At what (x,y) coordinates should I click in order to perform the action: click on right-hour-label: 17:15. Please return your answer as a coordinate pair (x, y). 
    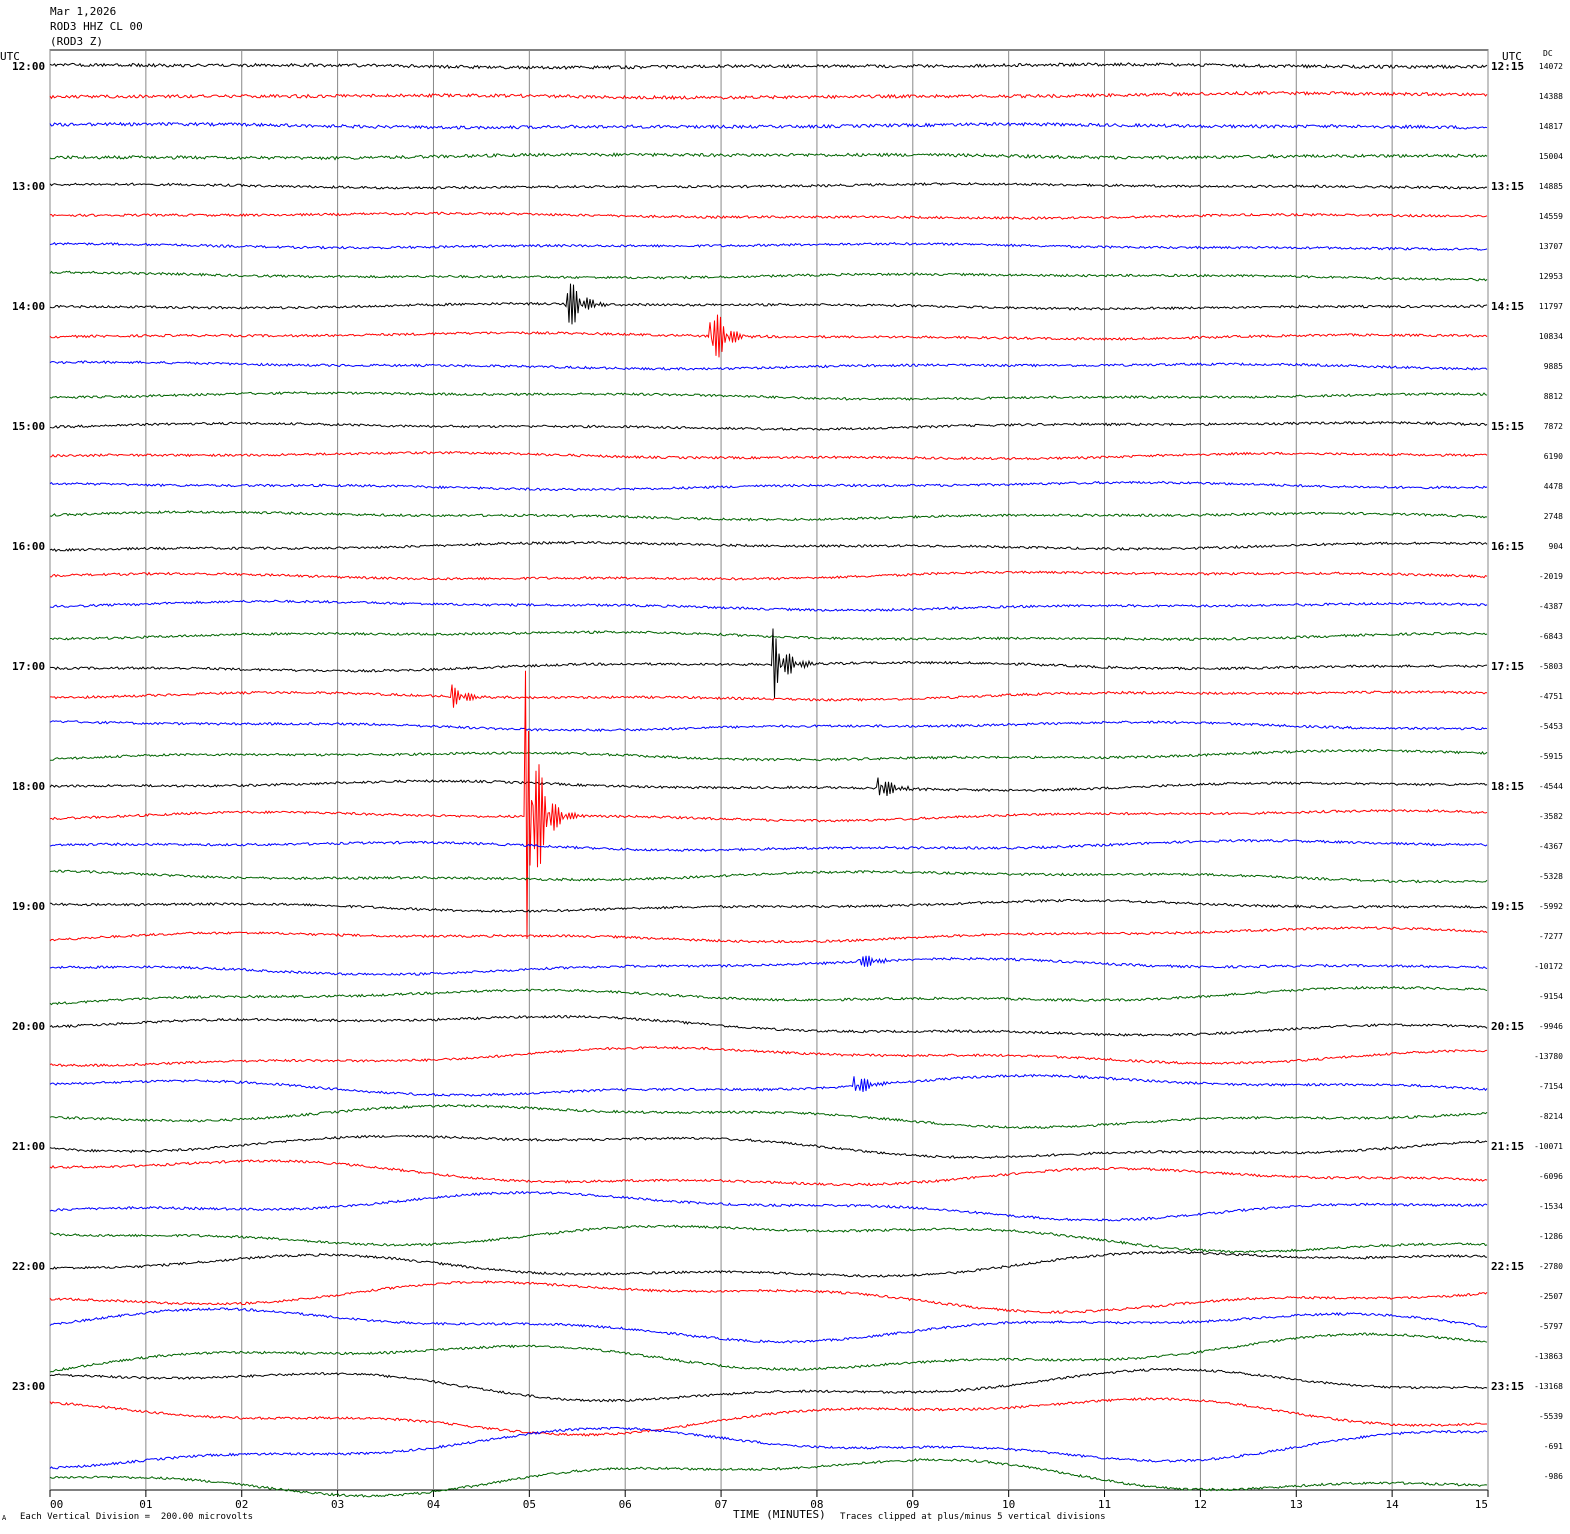
    Looking at the image, I should click on (1507, 666).